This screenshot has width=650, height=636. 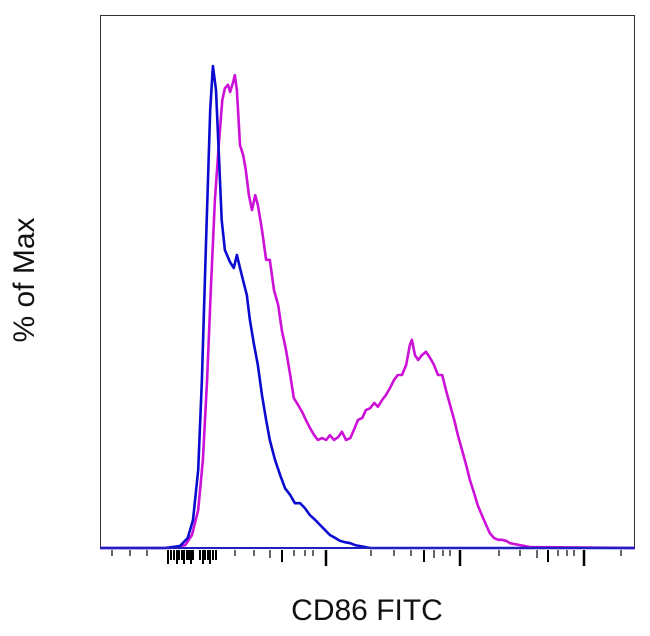 What do you see at coordinates (24, 279) in the screenshot?
I see `y-axis-label: % of Max` at bounding box center [24, 279].